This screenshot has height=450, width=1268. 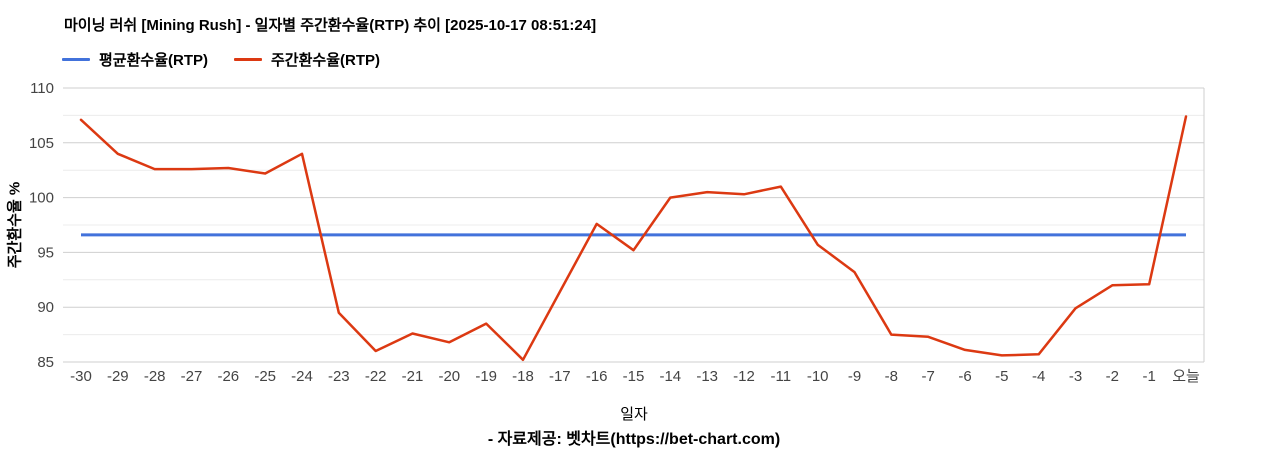 What do you see at coordinates (118, 376) in the screenshot?
I see `x-tick-label: -29` at bounding box center [118, 376].